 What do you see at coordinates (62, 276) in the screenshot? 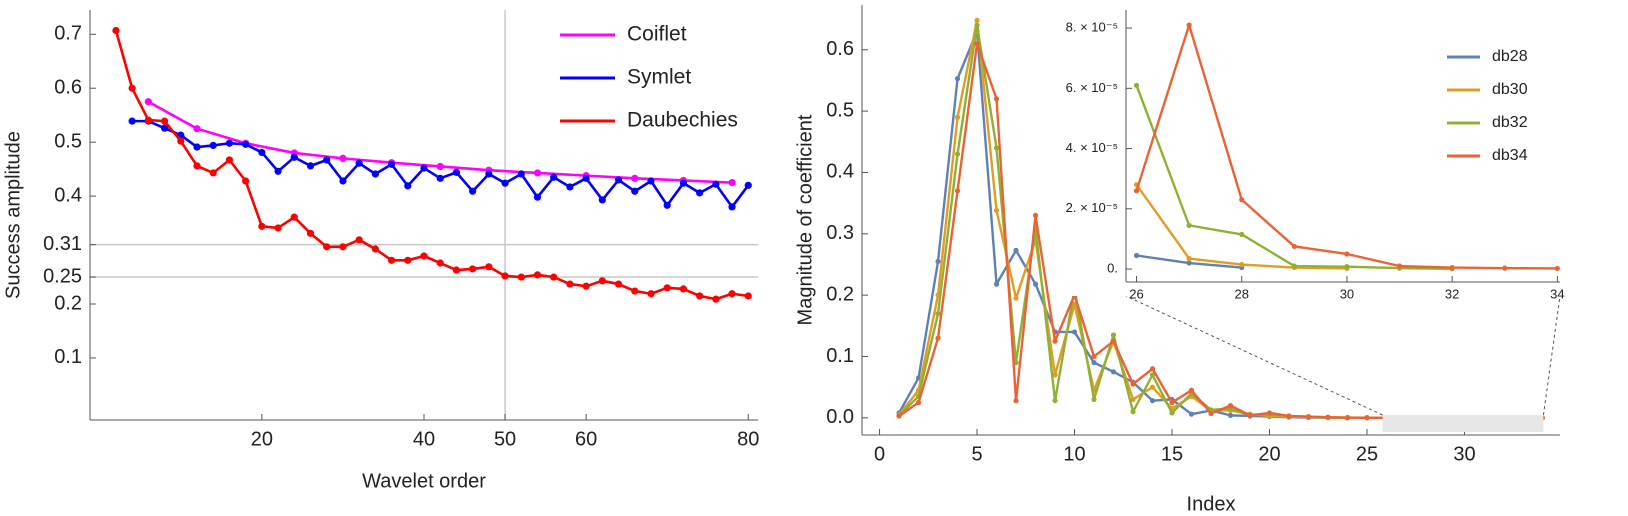
I see `y-tick-label: 0.25` at bounding box center [62, 276].